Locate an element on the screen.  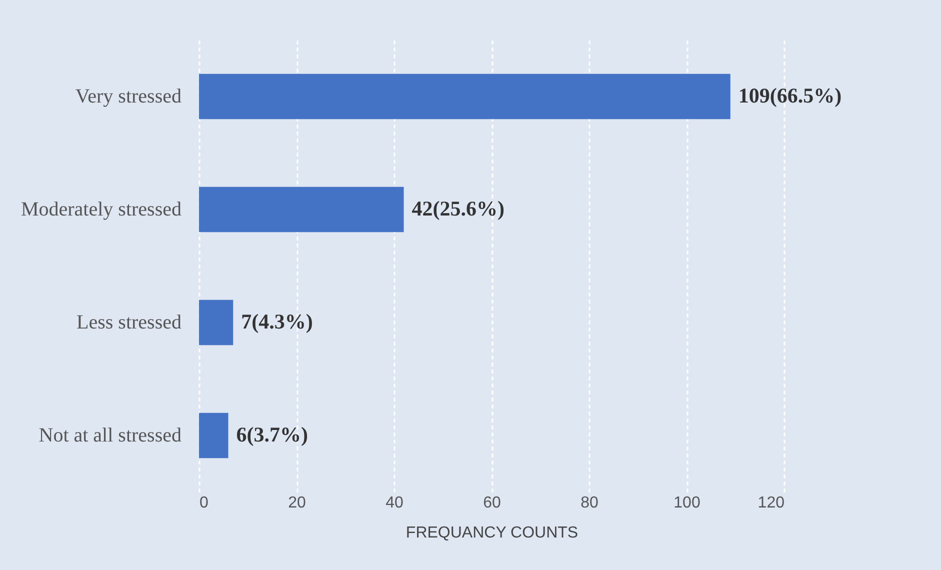
x-tick-label: 100 is located at coordinates (687, 503).